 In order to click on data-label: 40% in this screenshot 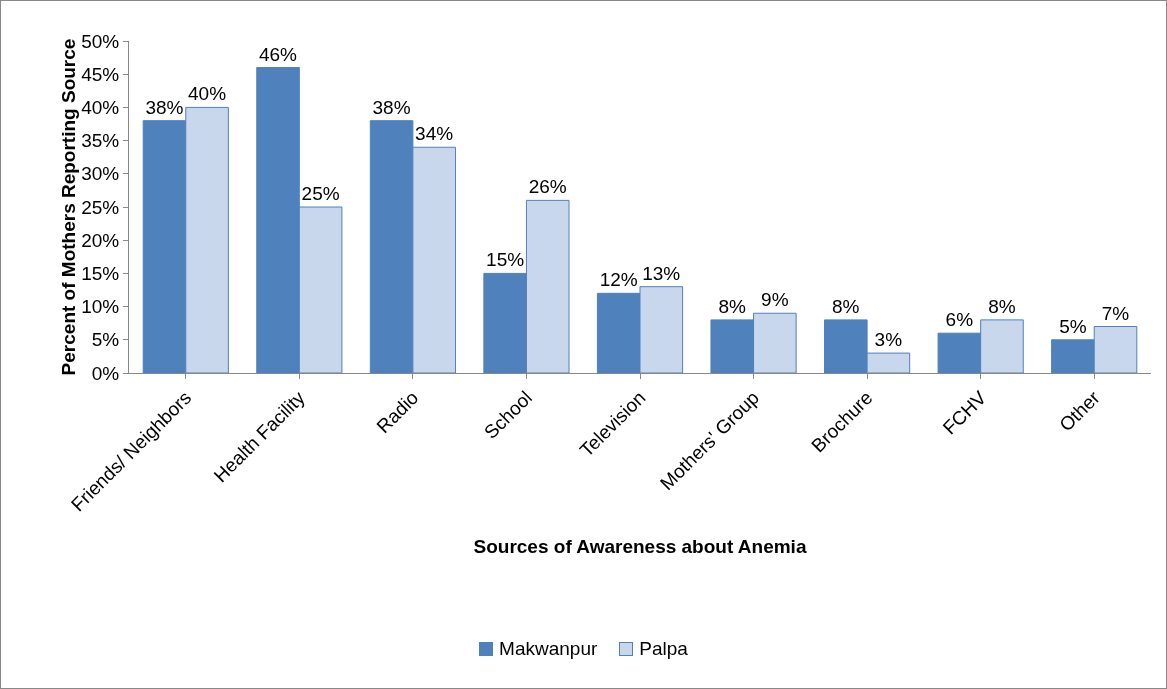, I will do `click(207, 94)`.